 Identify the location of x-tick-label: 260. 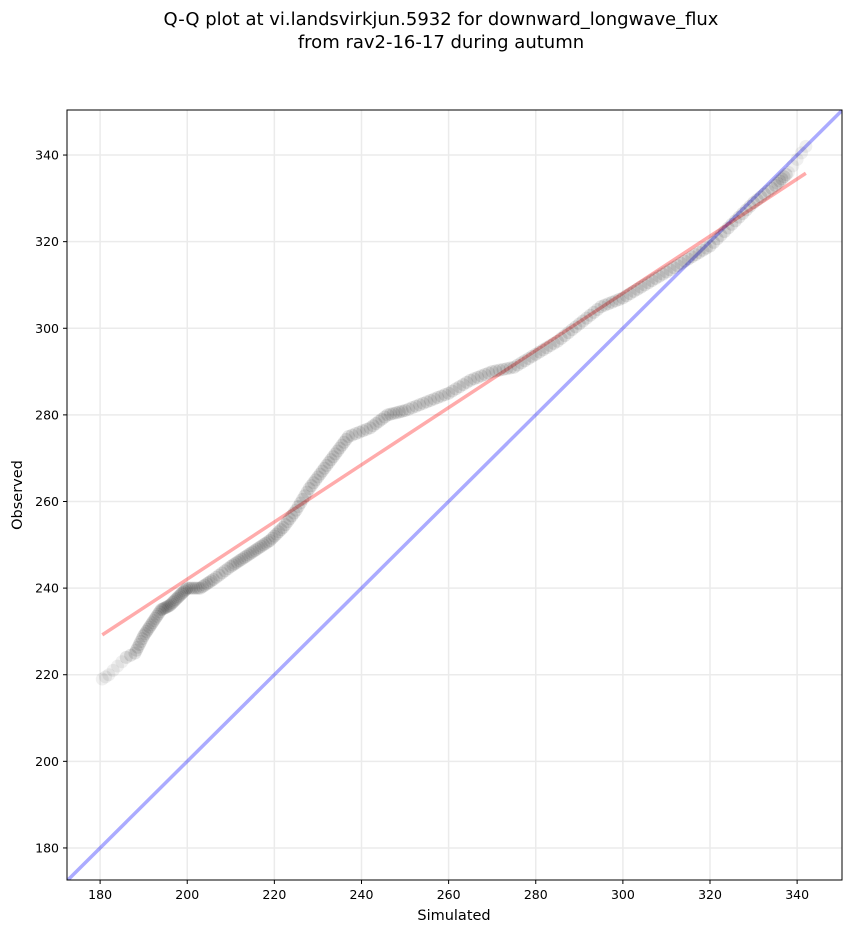
(449, 894).